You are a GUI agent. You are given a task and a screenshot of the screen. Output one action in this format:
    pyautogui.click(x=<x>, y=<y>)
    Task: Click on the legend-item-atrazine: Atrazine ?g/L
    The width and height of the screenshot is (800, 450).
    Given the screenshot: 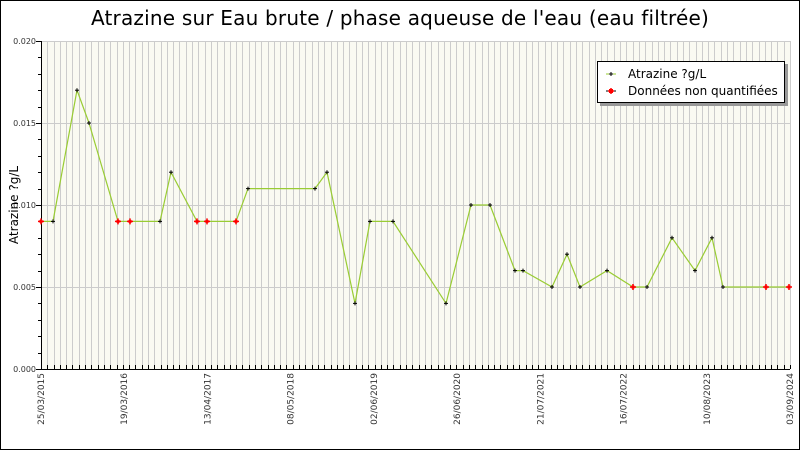 What is the action you would take?
    pyautogui.click(x=652, y=74)
    